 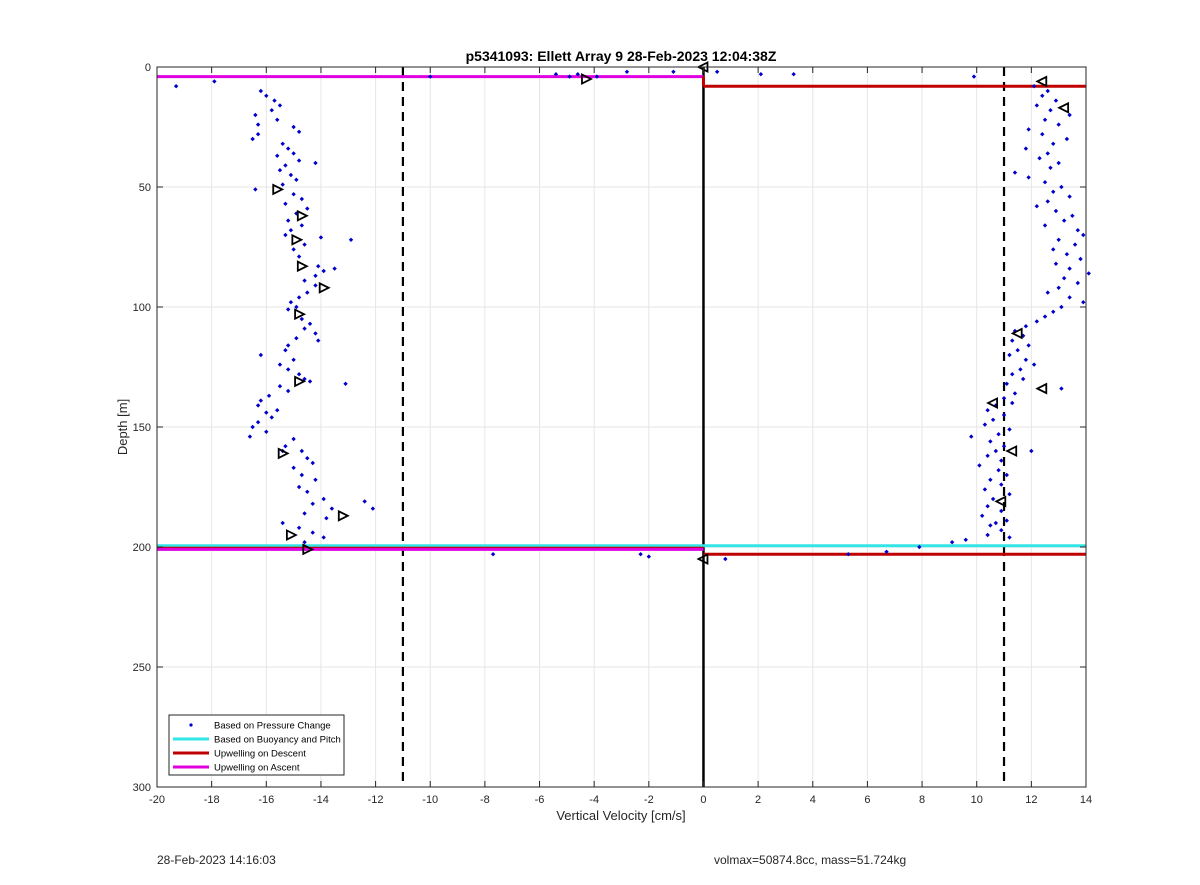 I want to click on x-tick-label: 14, so click(x=1086, y=800).